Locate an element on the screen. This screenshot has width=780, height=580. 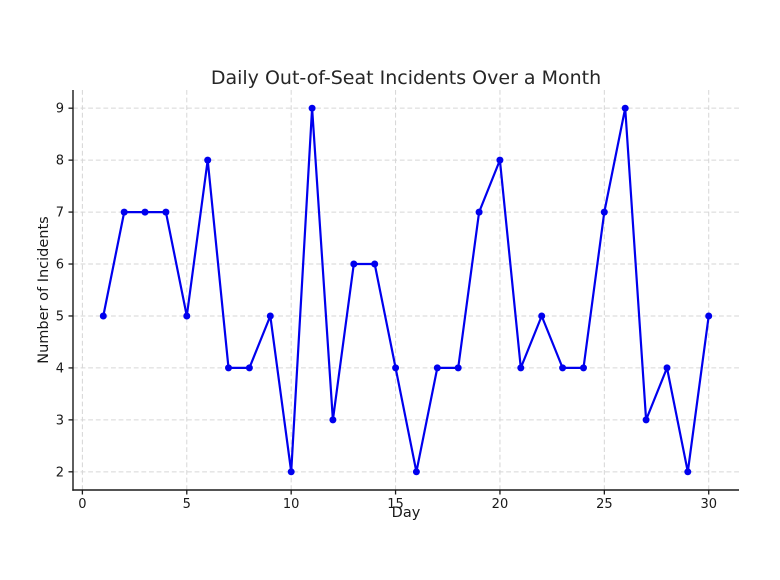
x-tick-label: 30 is located at coordinates (708, 504).